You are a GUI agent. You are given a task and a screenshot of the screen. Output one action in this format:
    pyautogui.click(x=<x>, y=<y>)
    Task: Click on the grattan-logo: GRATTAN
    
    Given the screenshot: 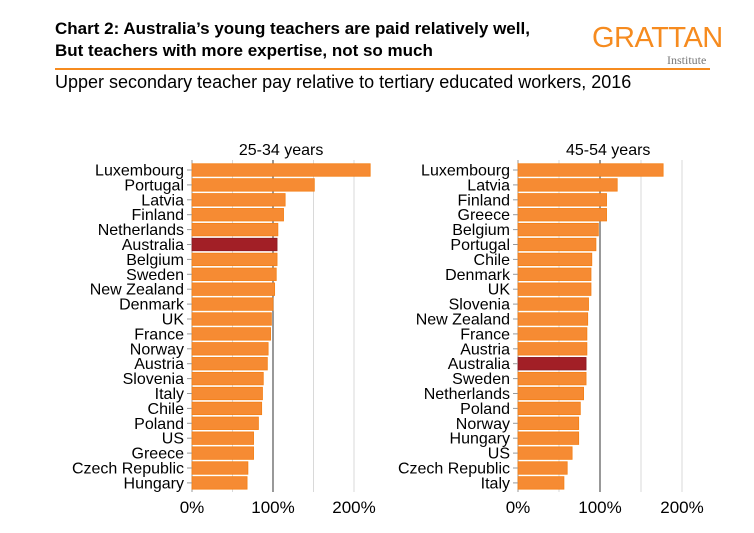 What is the action you would take?
    pyautogui.click(x=657, y=38)
    